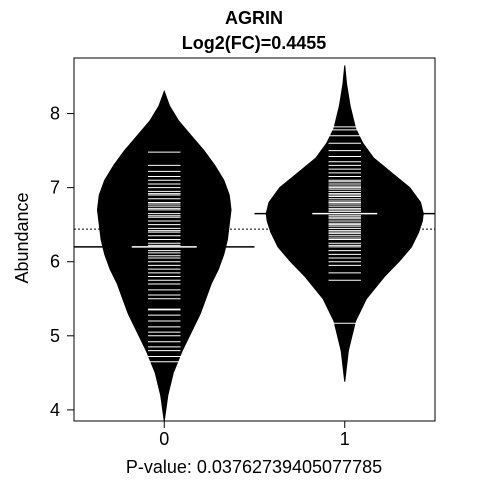 This screenshot has height=480, width=480. I want to click on x-tick-label: 1, so click(345, 439).